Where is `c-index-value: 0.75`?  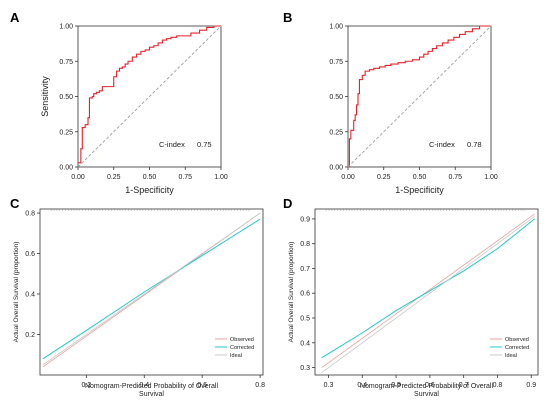
c-index-value: 0.75 is located at coordinates (204, 144).